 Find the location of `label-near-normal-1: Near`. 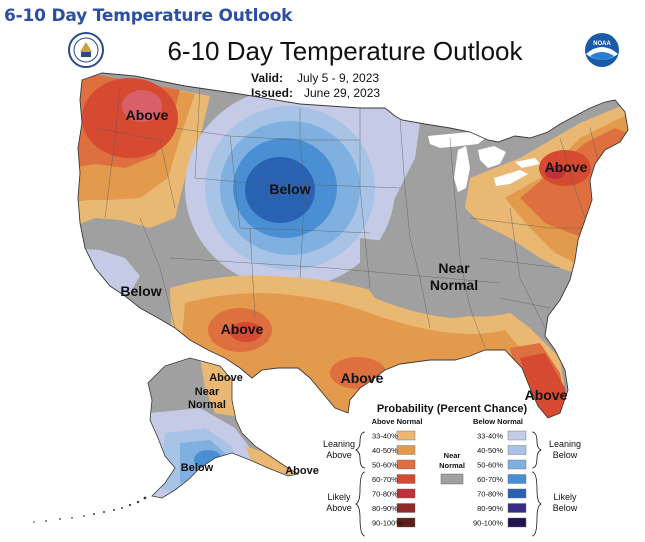

label-near-normal-1: Near is located at coordinates (454, 268).